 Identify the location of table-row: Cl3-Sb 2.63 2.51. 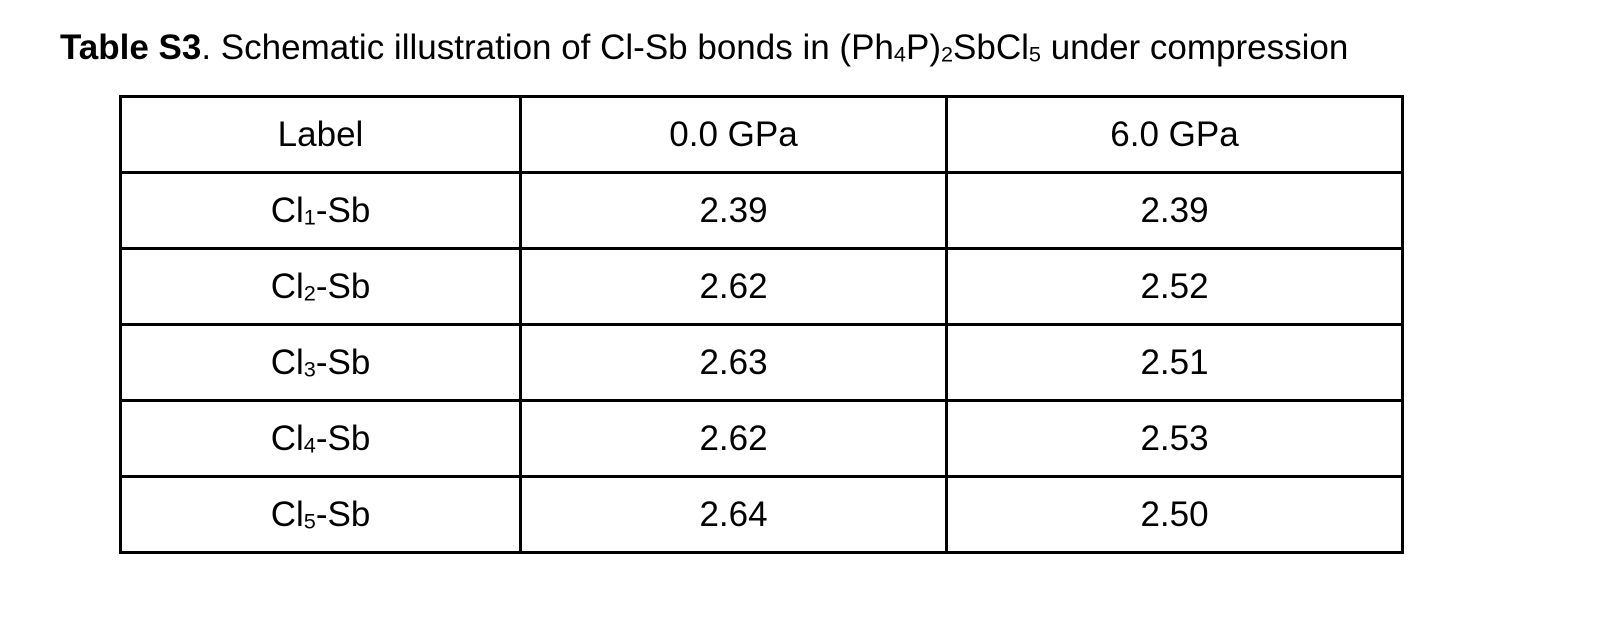
(761, 362).